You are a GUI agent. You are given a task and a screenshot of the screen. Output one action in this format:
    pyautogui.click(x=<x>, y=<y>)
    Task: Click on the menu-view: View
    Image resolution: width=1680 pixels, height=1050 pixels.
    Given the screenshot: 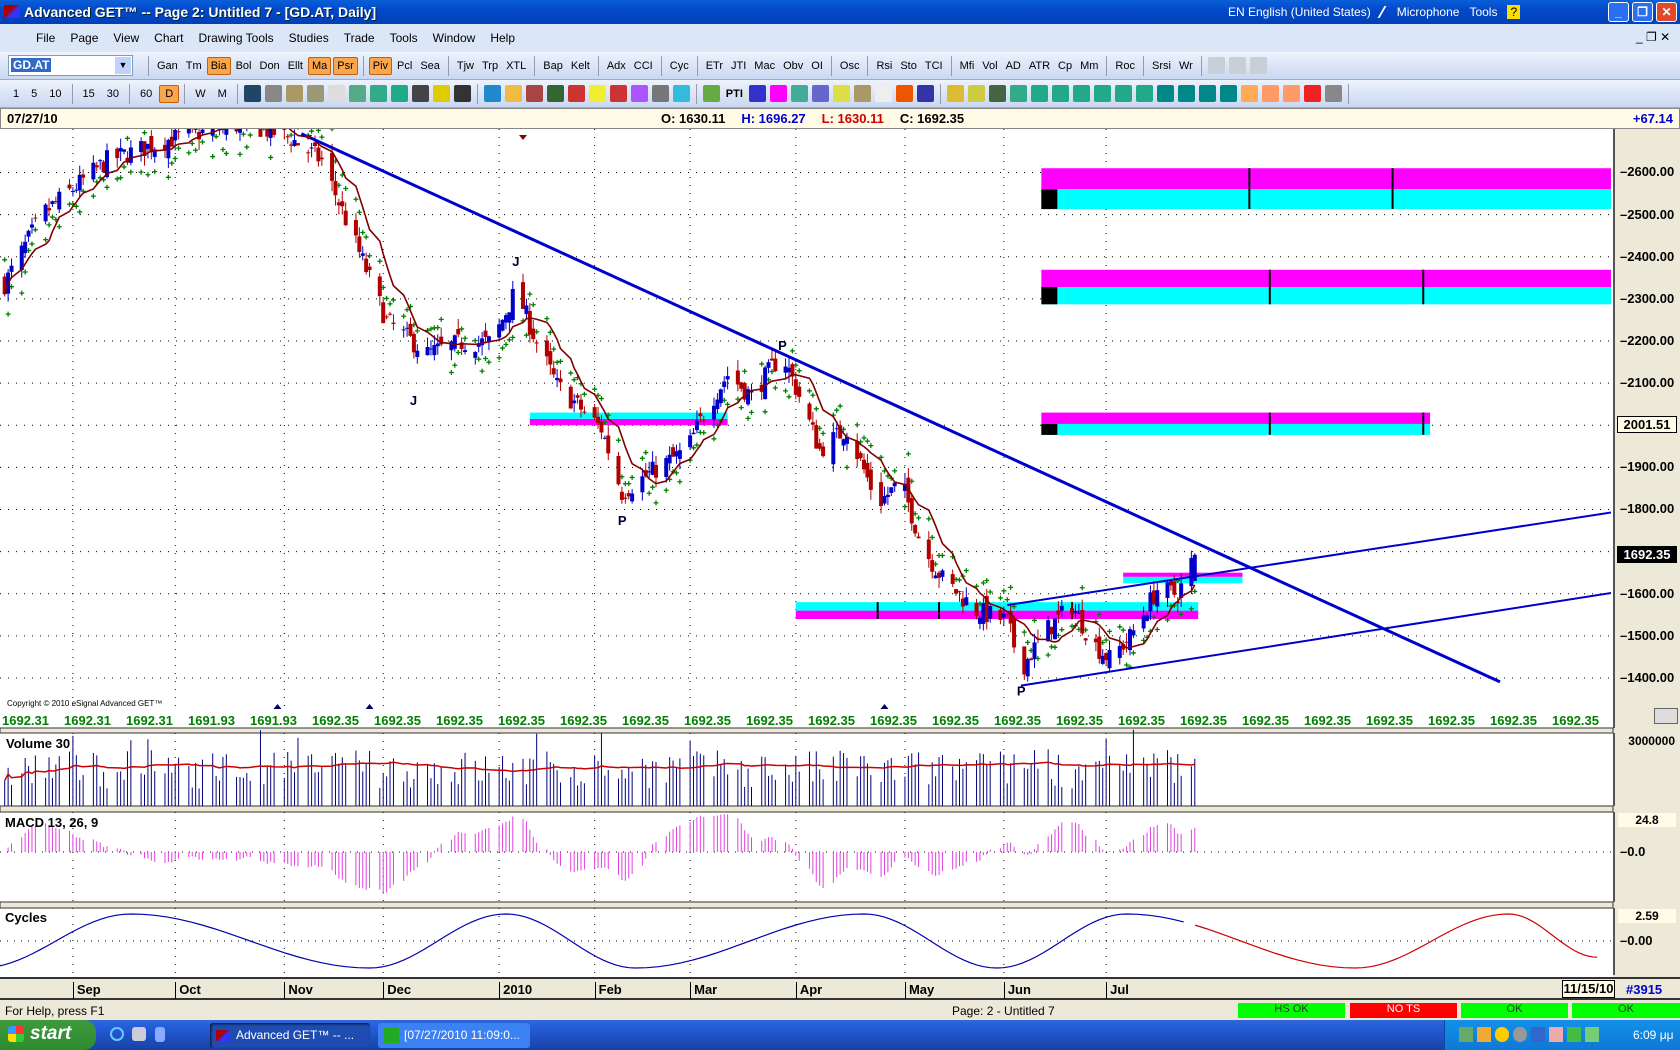 What is the action you would take?
    pyautogui.click(x=126, y=38)
    